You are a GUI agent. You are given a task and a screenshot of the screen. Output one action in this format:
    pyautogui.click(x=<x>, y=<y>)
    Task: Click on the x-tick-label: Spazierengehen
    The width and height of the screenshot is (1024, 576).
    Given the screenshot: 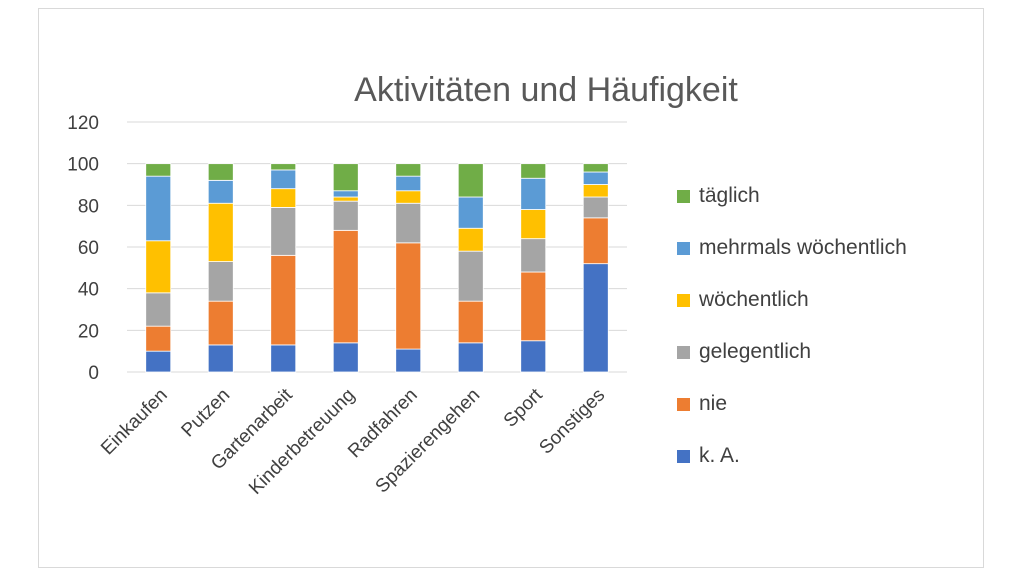 What is the action you would take?
    pyautogui.click(x=428, y=441)
    